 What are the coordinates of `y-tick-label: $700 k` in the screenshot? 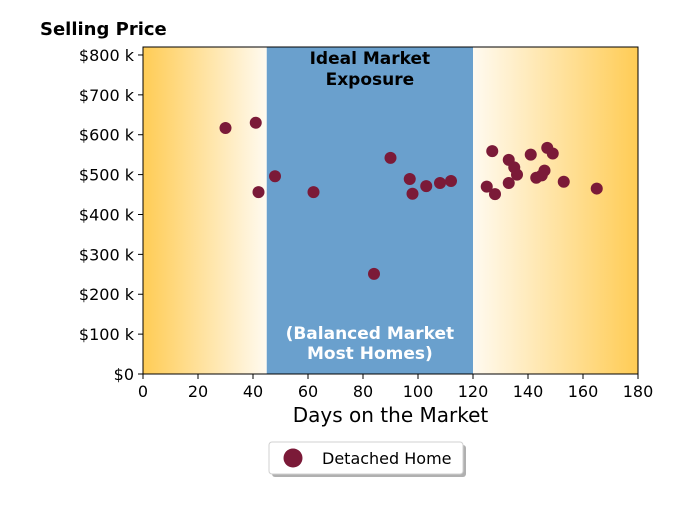 It's located at (107, 95).